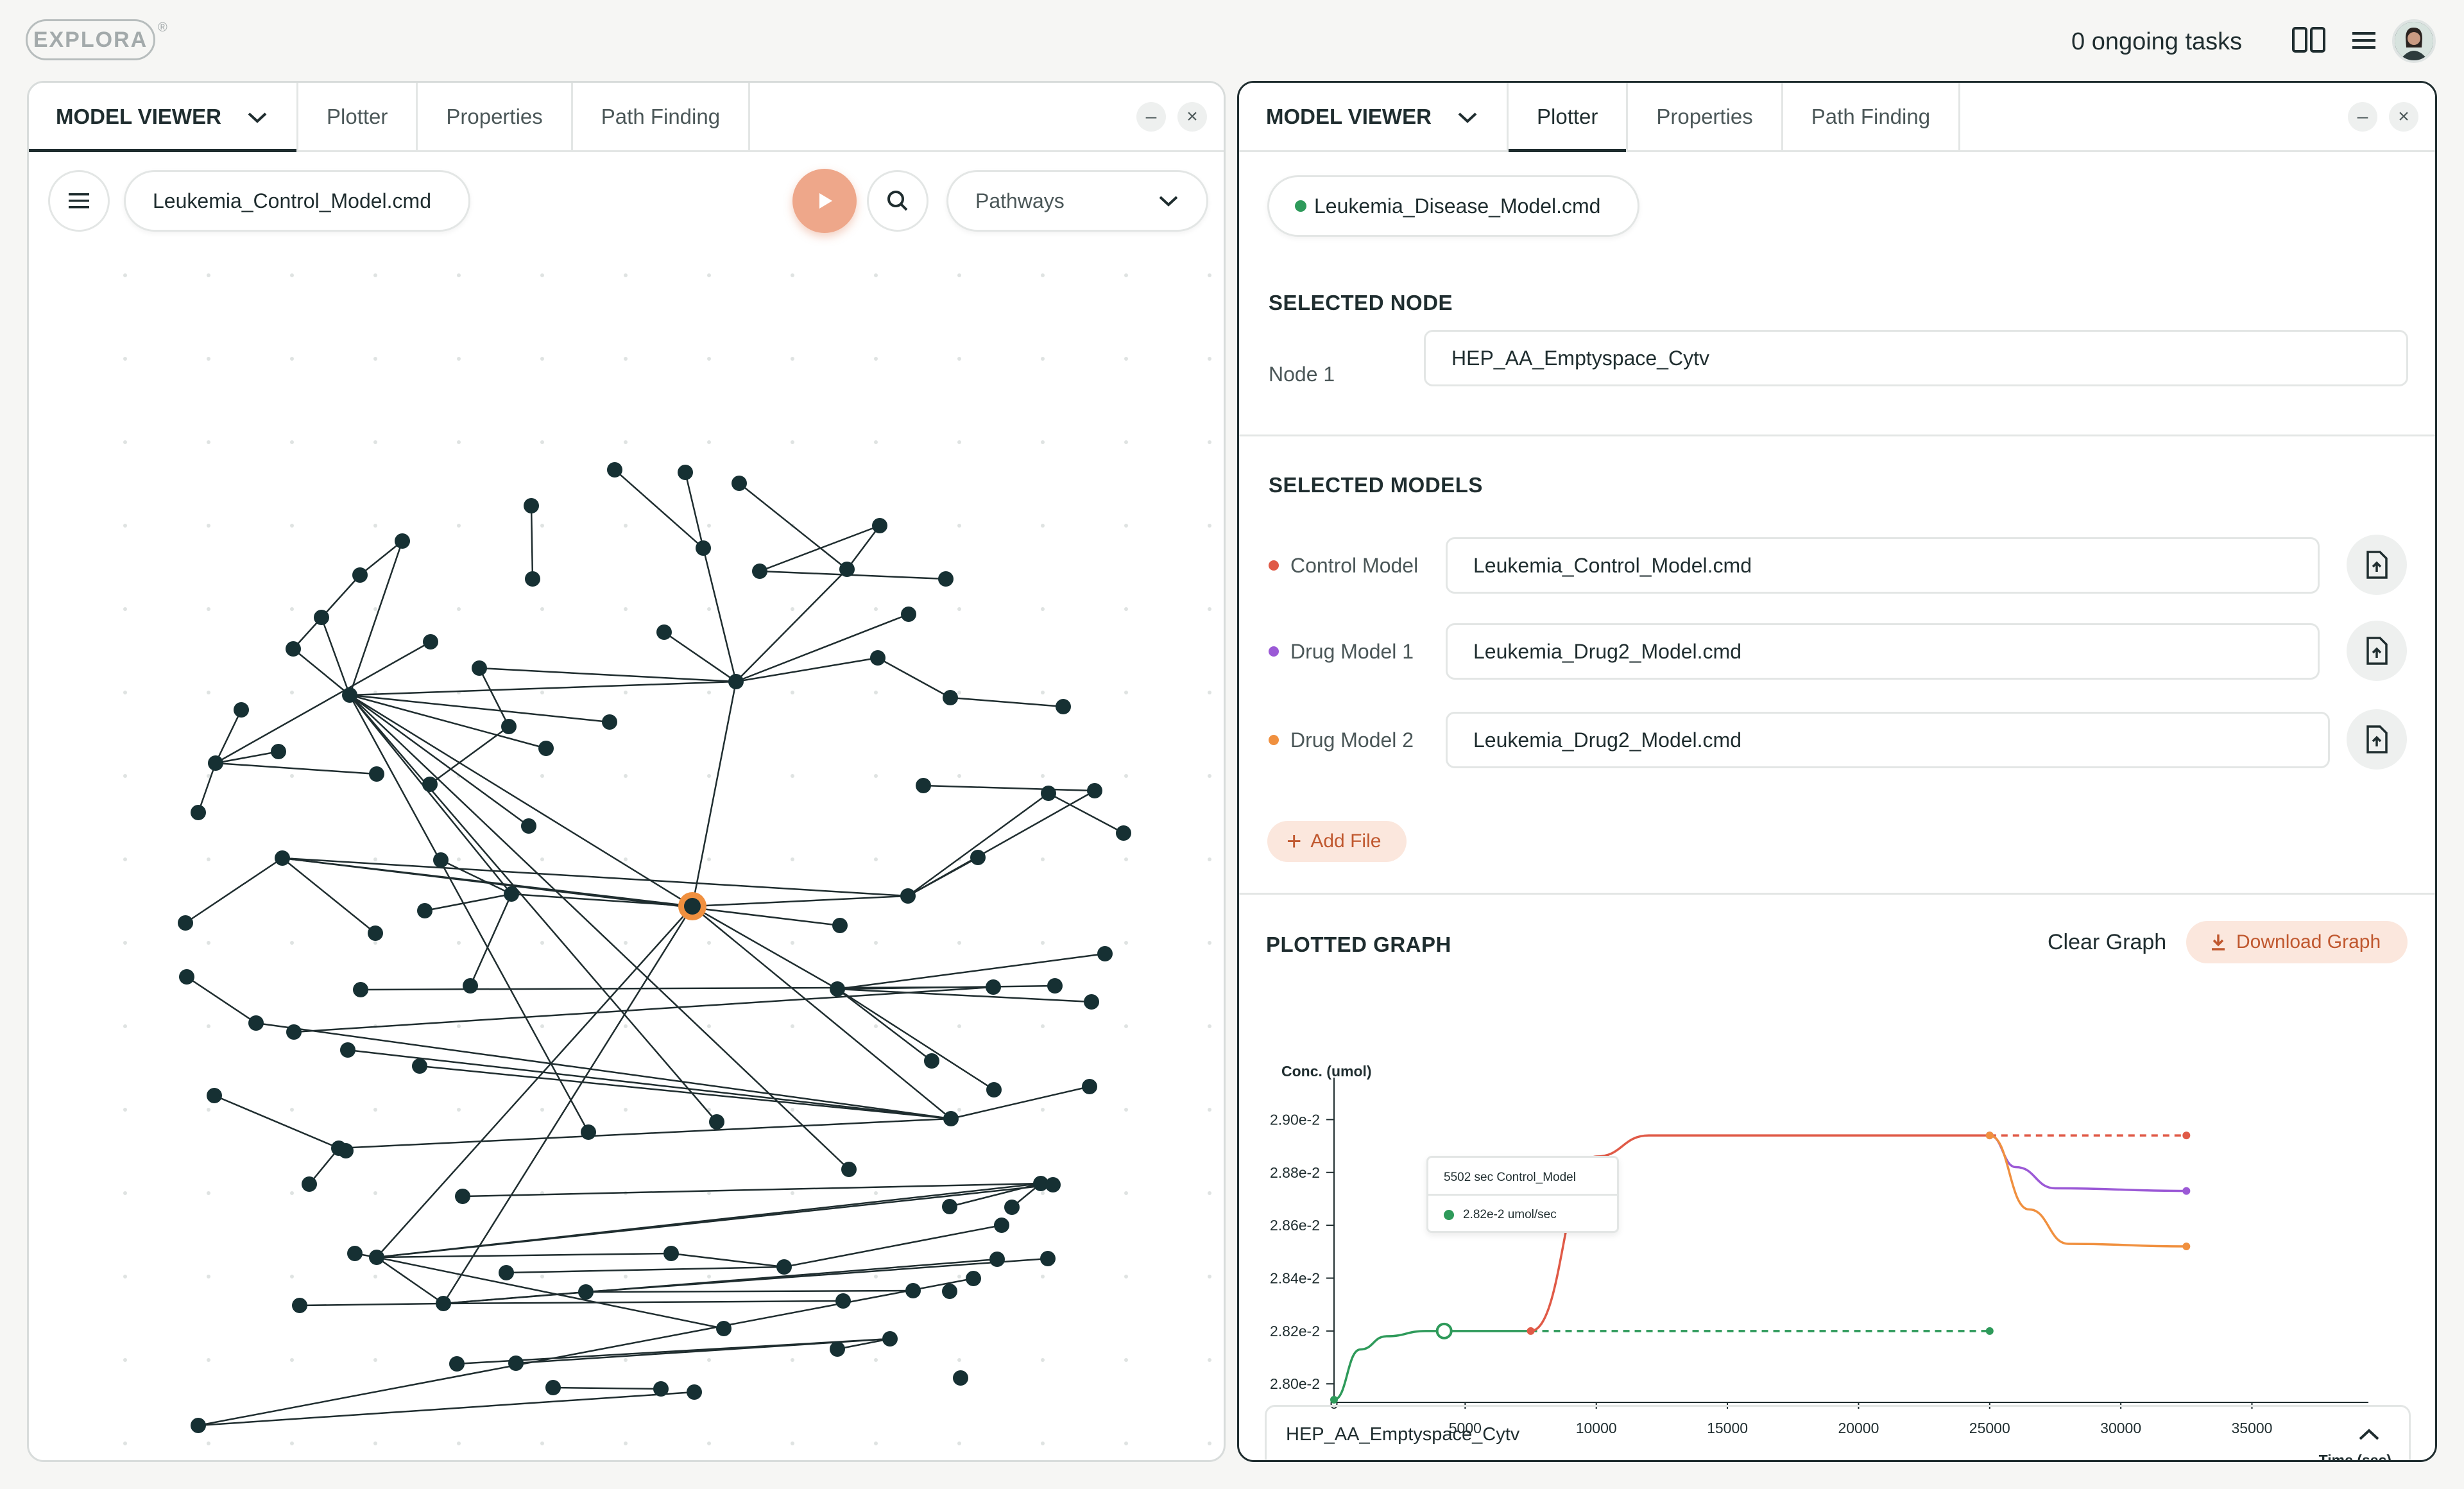  Describe the element at coordinates (825, 201) in the screenshot. I see `play-button` at that location.